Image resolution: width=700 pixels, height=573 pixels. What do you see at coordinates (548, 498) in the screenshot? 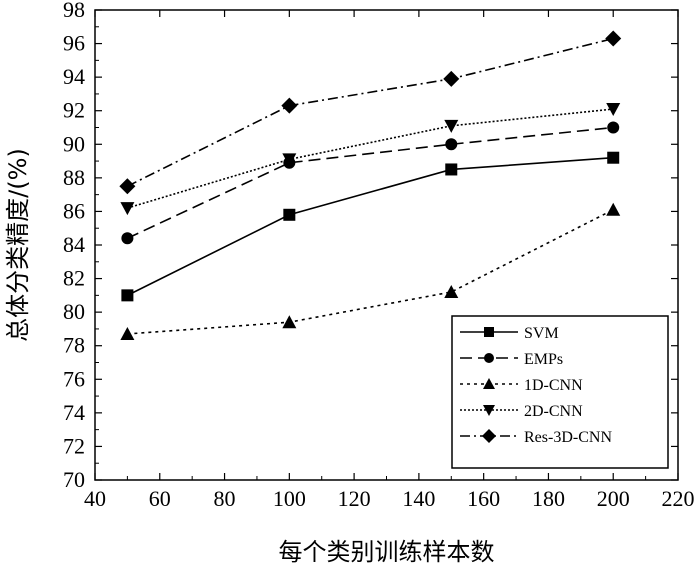
I see `x-tick-label: 180` at bounding box center [548, 498].